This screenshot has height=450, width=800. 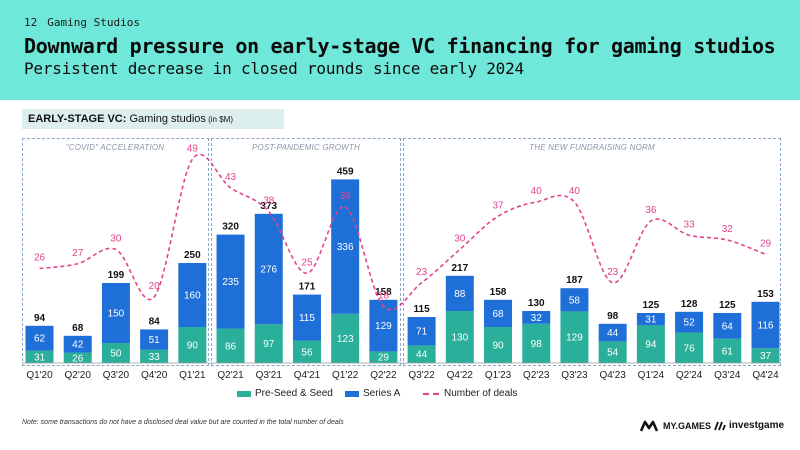 I want to click on x-tick-label: Q3'20, so click(x=116, y=375).